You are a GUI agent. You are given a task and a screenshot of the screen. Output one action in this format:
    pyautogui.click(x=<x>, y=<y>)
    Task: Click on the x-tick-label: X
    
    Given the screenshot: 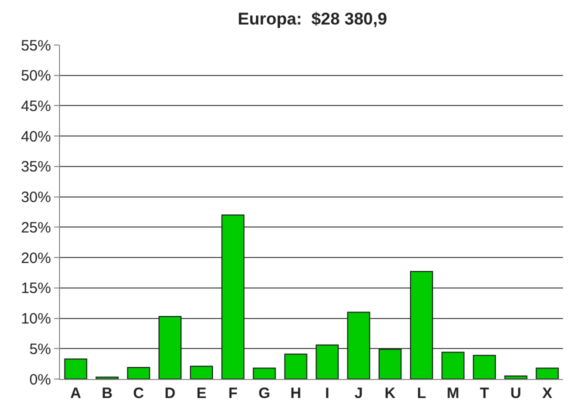 What is the action you would take?
    pyautogui.click(x=547, y=393)
    